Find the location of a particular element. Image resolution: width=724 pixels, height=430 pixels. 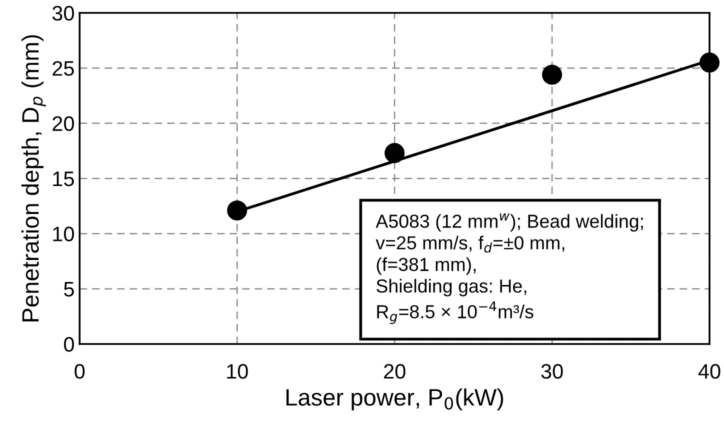

x-tick-label: 20 is located at coordinates (395, 371).